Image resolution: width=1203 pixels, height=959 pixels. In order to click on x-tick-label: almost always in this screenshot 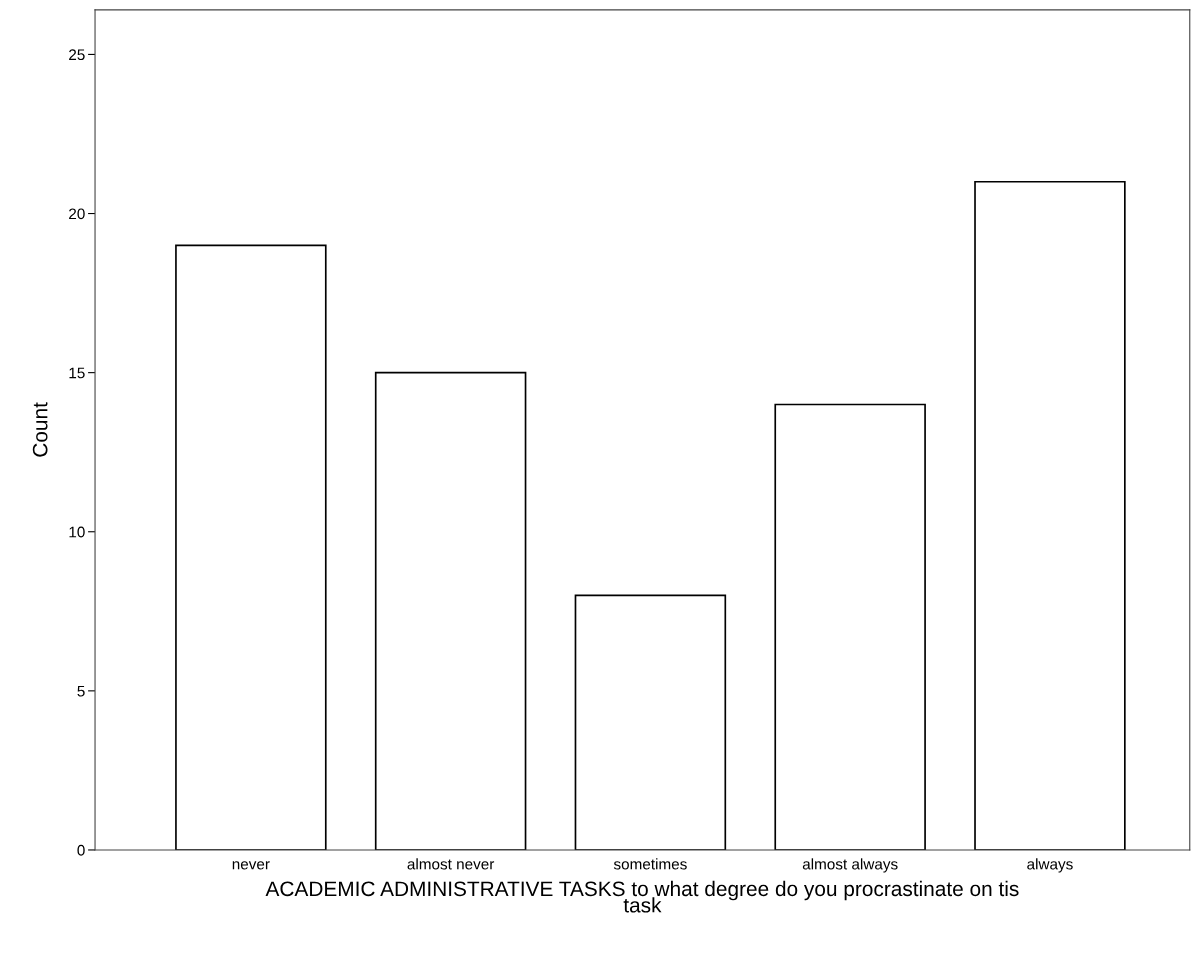, I will do `click(850, 865)`.